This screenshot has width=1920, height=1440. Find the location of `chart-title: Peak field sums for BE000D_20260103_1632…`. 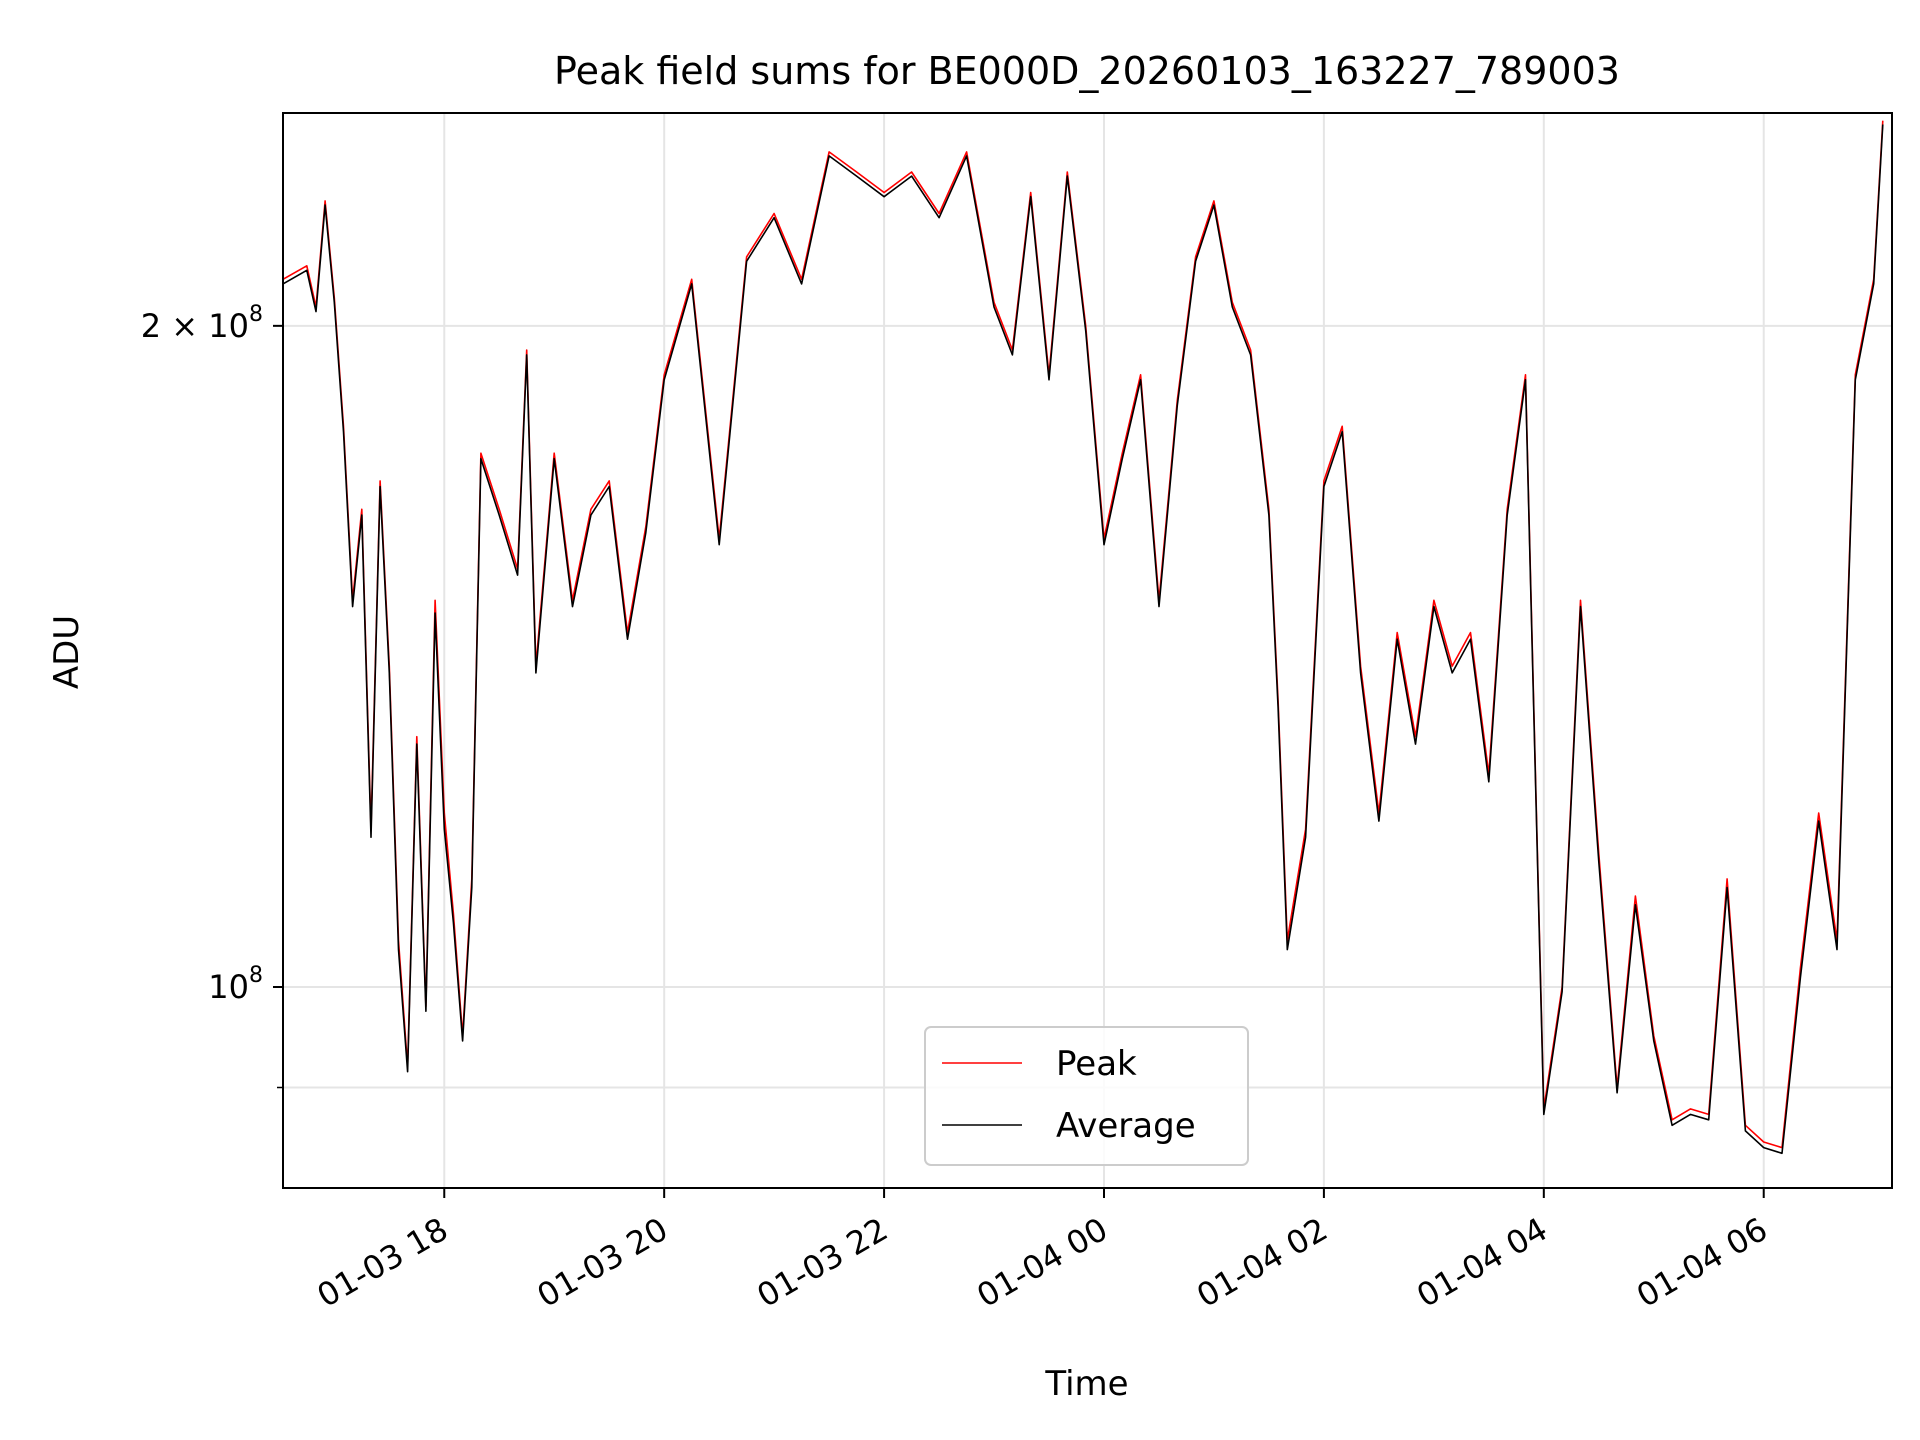

chart-title: Peak field sums for BE000D_20260103_1632… is located at coordinates (1087, 71).